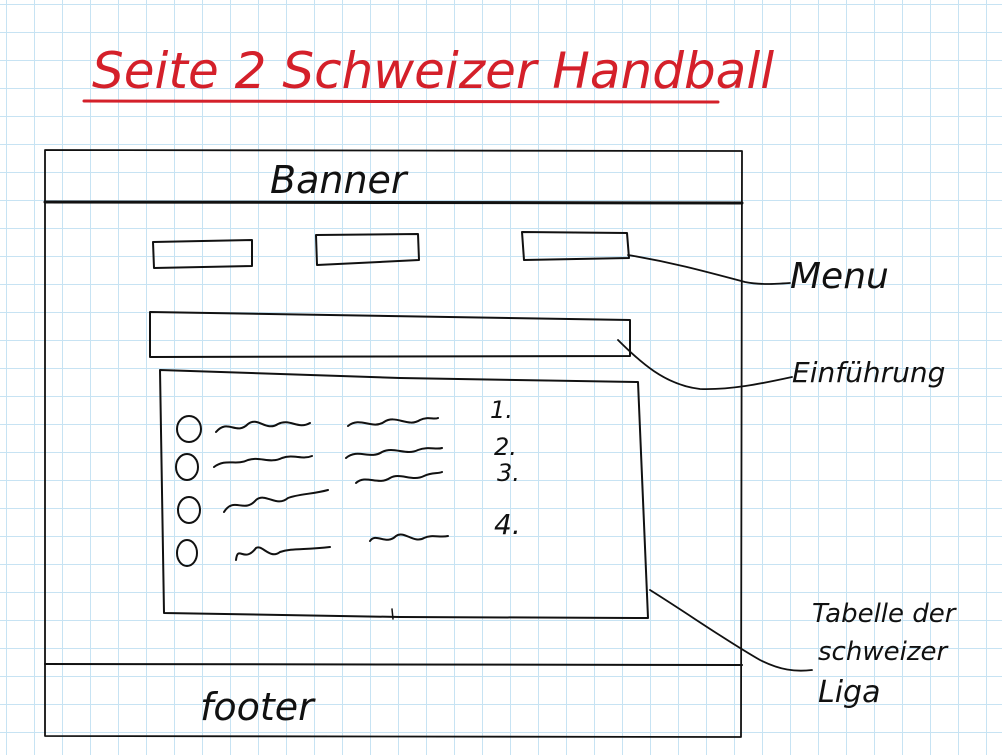 This screenshot has width=1002, height=755. I want to click on page-title: Seite 2 Schweizer Handball, so click(433, 71).